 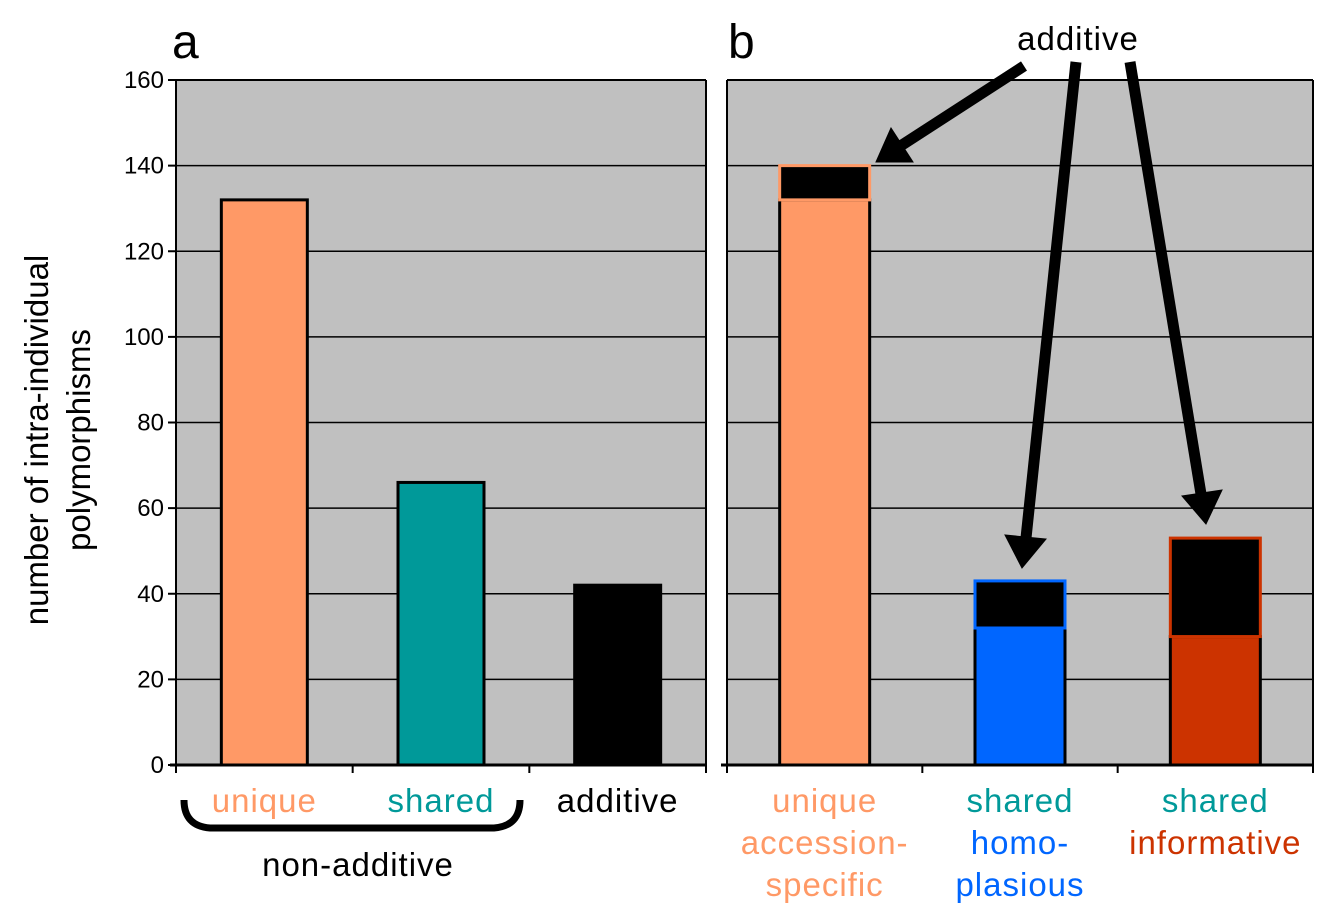 I want to click on panel-a-y-ticks: 0 20 40 60 80 100 120 140 160, so click(x=150, y=423).